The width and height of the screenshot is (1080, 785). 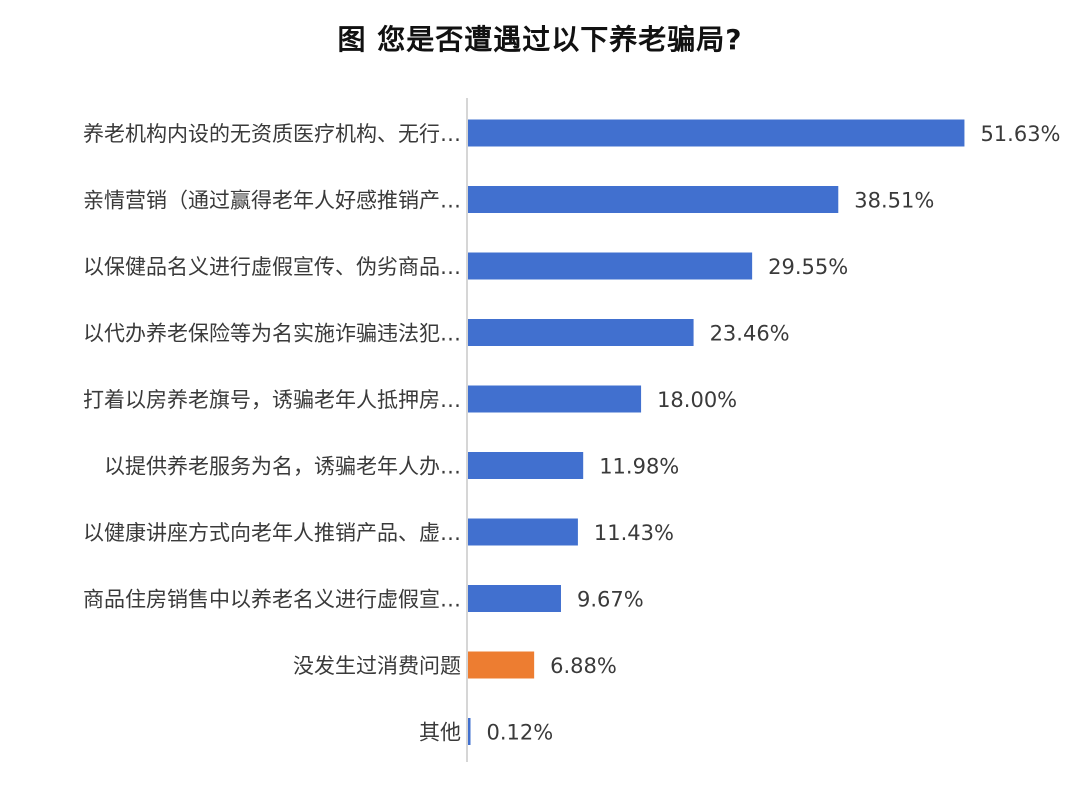 I want to click on chart-title: 图 您是否遭遇过以下养老骗局?, so click(x=540, y=39).